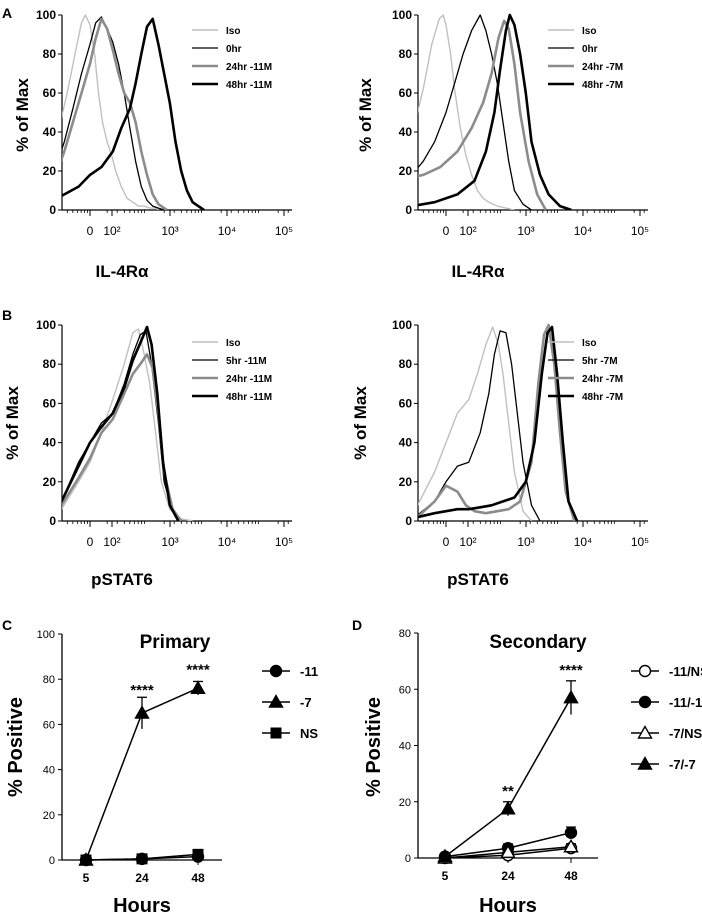 The height and width of the screenshot is (922, 702). Describe the element at coordinates (508, 876) in the screenshot. I see `x-tick-label: 24` at that location.